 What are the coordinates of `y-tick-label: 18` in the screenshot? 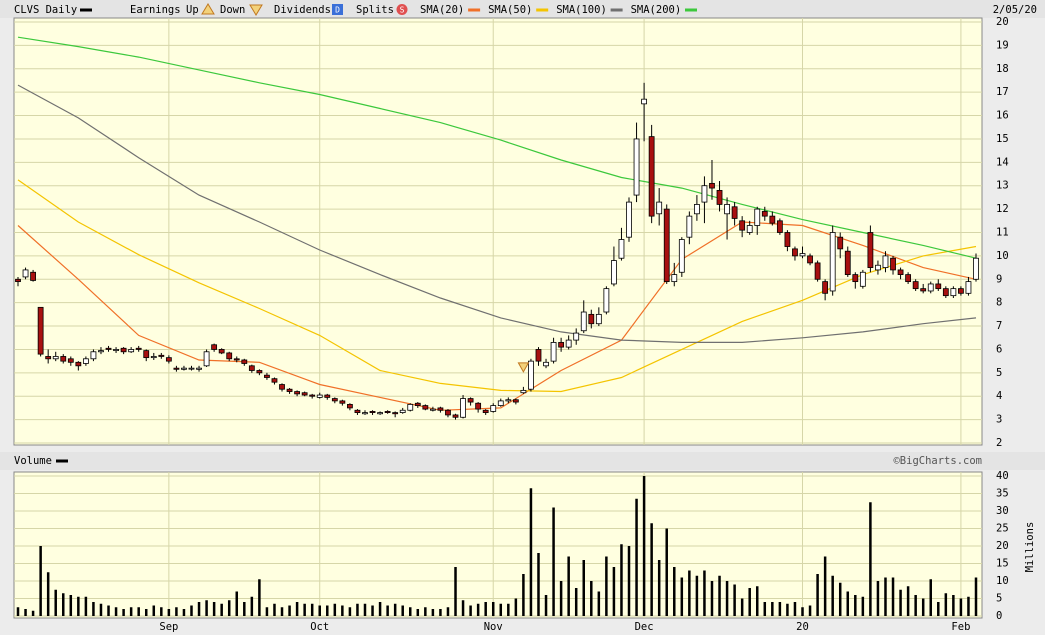 It's located at (1002, 69).